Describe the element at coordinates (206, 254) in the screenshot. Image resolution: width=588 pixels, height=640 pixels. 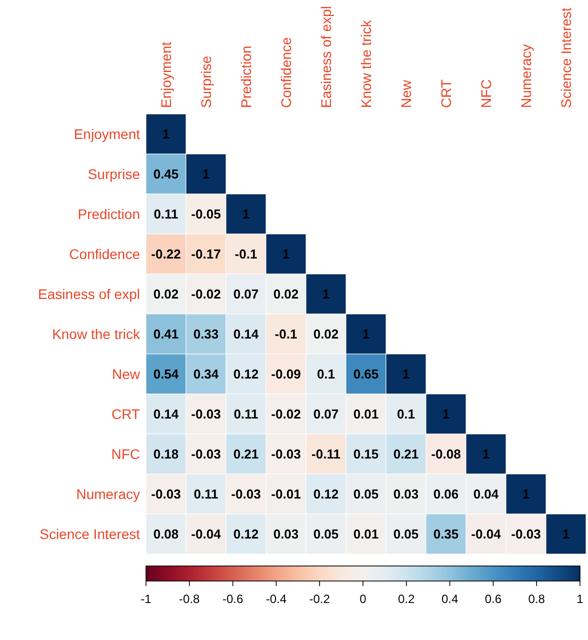
I see `data-label: -0.17` at that location.